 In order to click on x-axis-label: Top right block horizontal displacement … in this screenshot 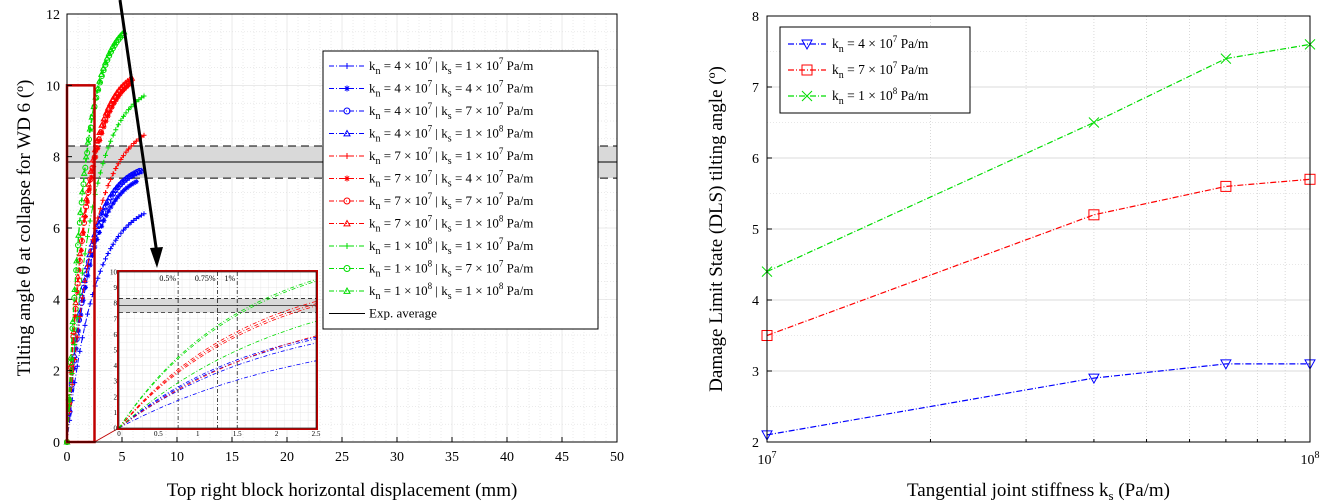, I will do `click(342, 490)`.